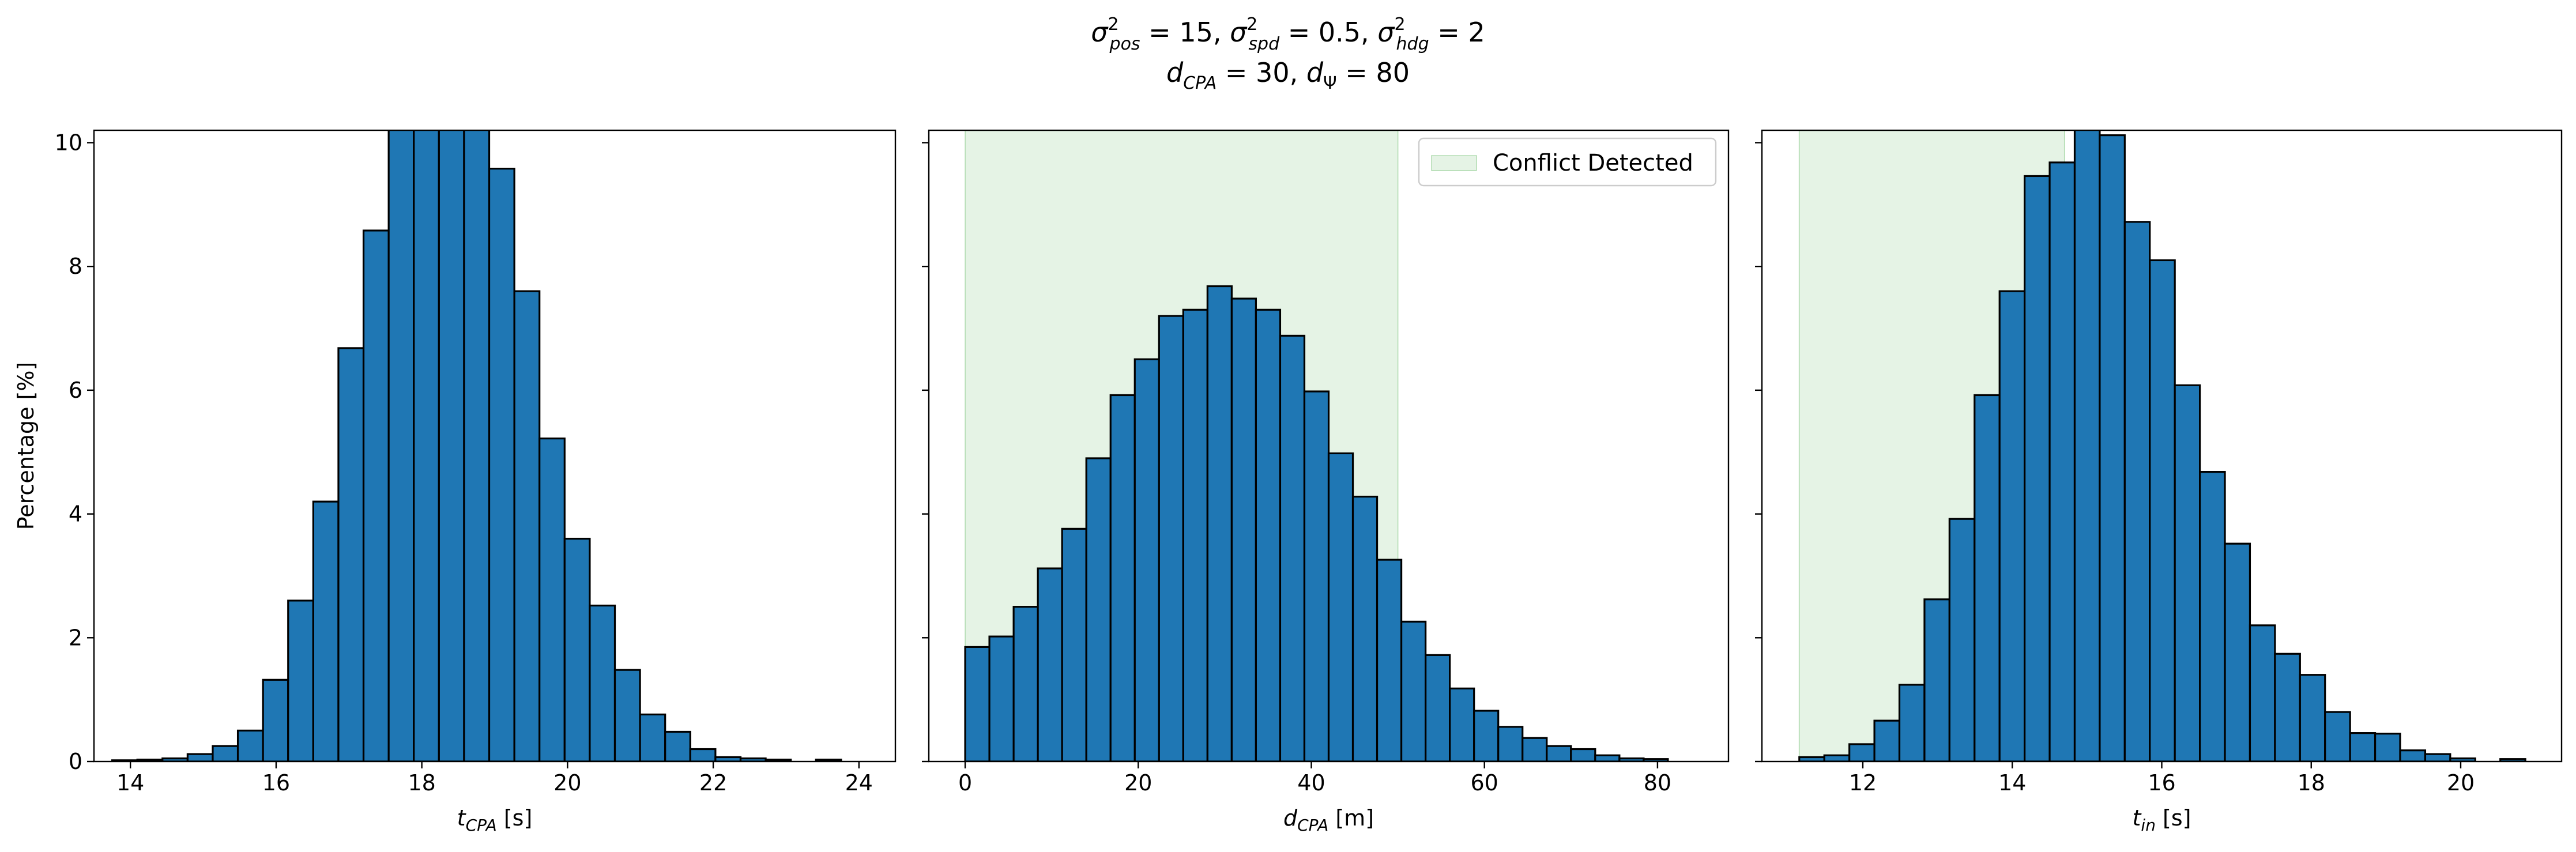 The width and height of the screenshot is (2576, 852). I want to click on legend: Conflict Detected, so click(1567, 162).